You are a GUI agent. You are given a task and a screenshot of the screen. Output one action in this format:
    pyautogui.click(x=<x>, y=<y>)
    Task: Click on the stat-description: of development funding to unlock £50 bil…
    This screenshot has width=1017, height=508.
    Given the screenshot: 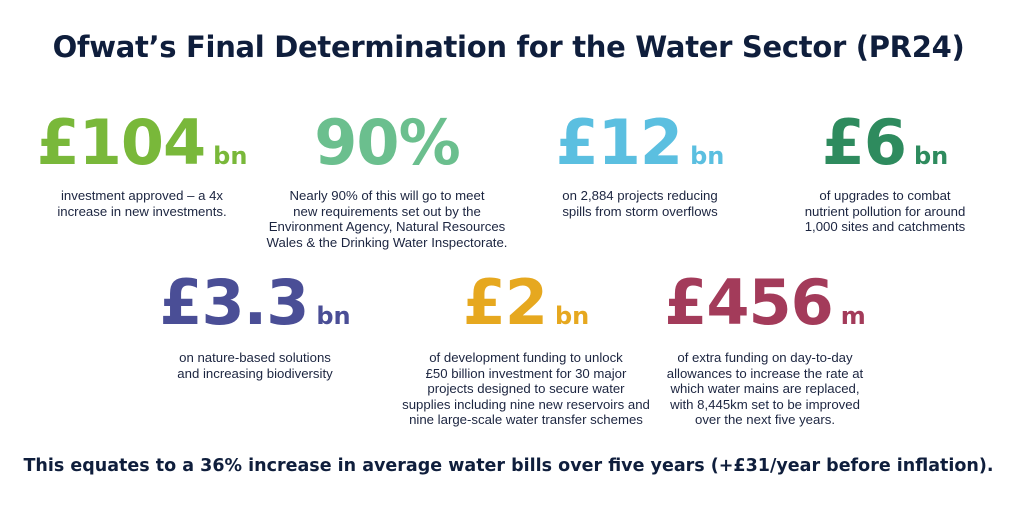 What is the action you would take?
    pyautogui.click(x=526, y=389)
    